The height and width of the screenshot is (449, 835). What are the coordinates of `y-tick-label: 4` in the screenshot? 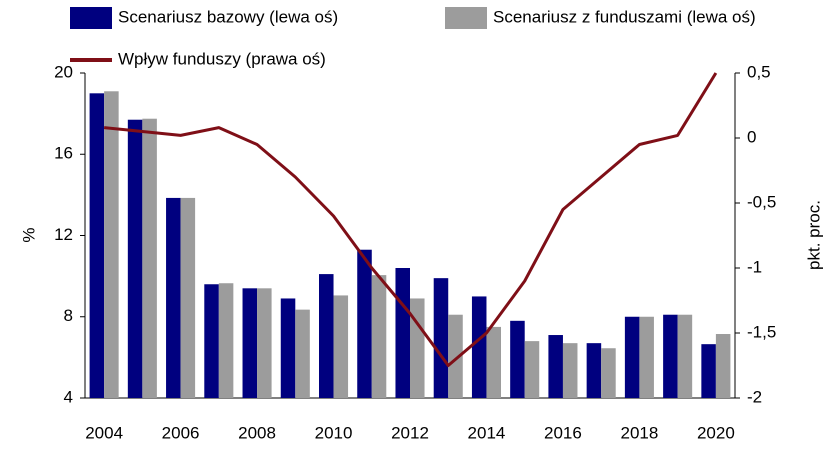 It's located at (68, 396).